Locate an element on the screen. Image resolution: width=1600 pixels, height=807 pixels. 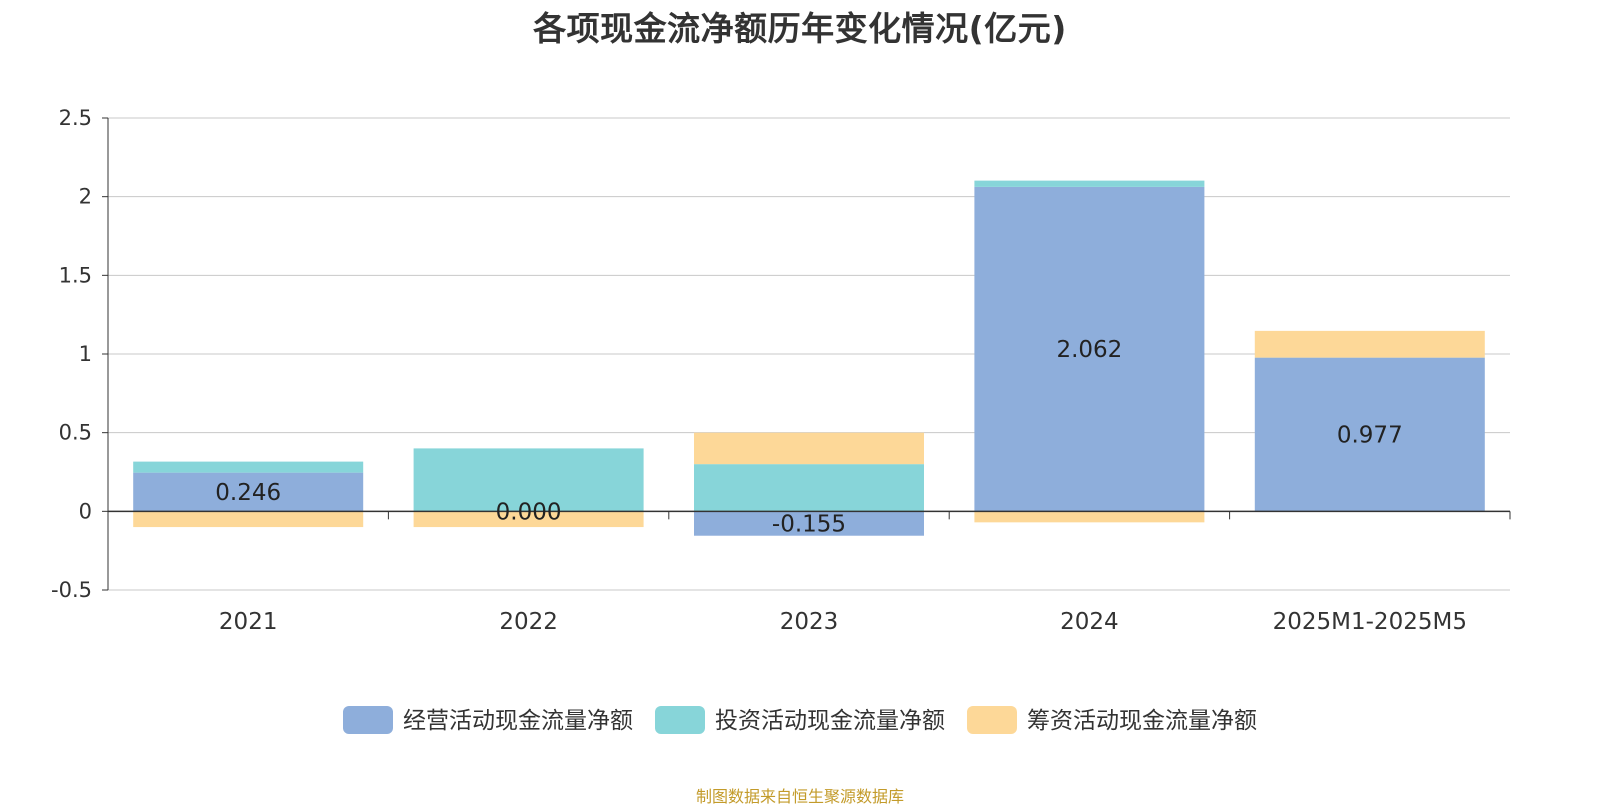
y-tick-label: 2 is located at coordinates (85, 197).